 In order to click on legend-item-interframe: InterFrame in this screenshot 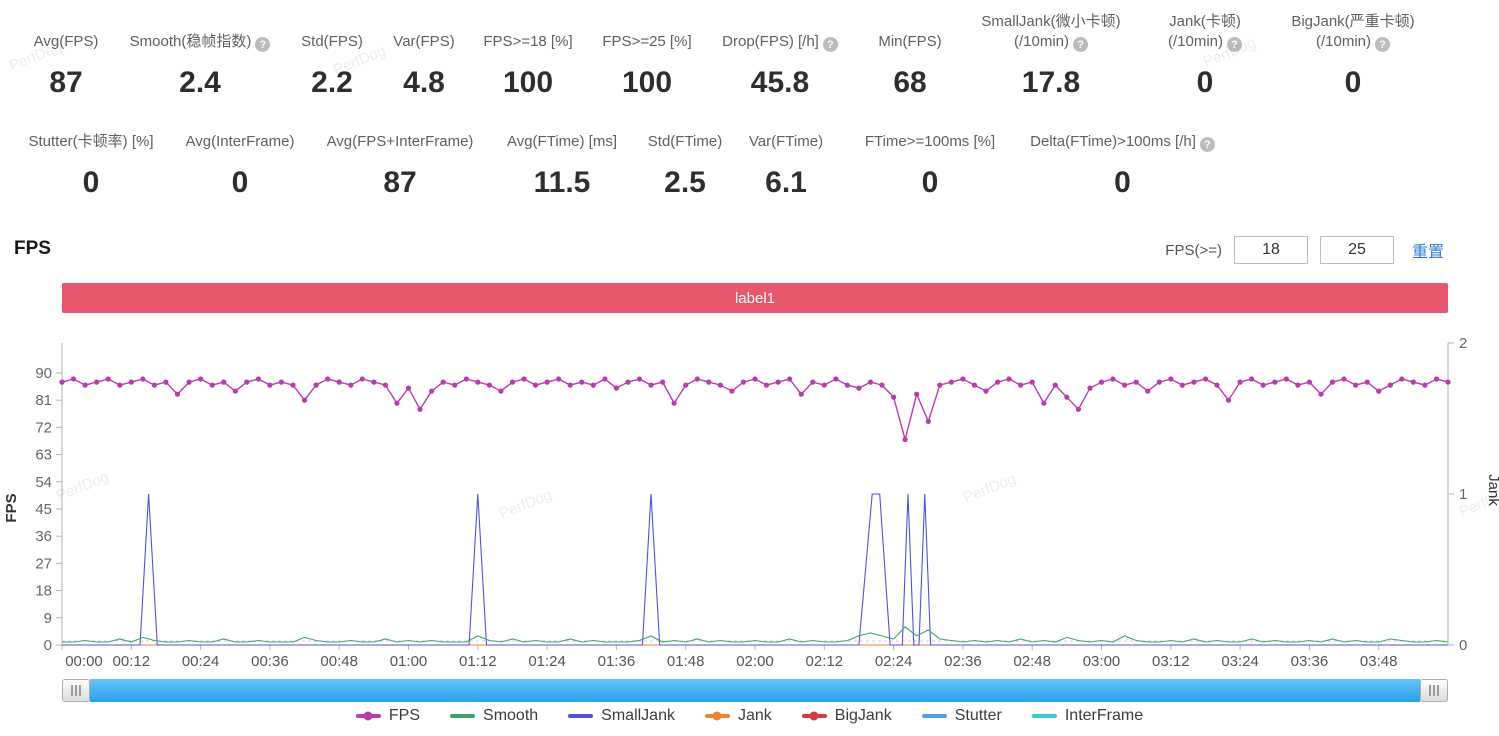, I will do `click(1087, 716)`.